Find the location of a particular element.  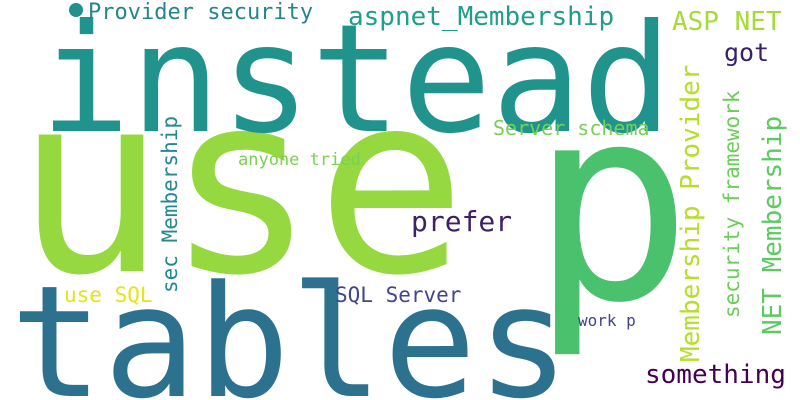

word-net-membership: NET Membership is located at coordinates (773, 225).